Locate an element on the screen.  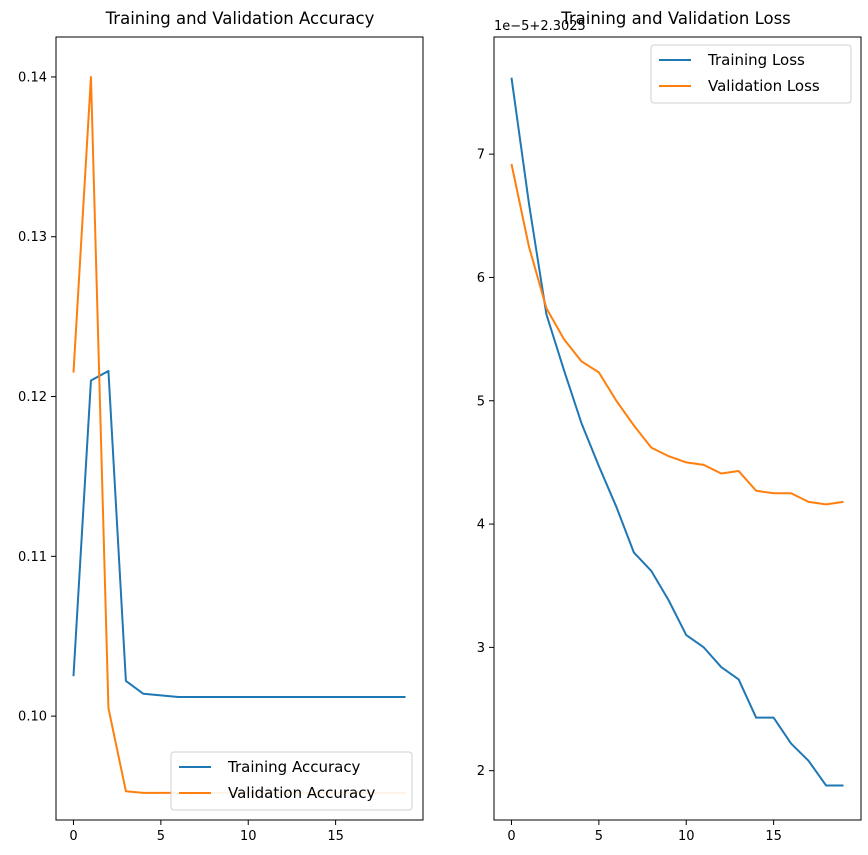
loss-ytick-label-3: 5 is located at coordinates (481, 401).